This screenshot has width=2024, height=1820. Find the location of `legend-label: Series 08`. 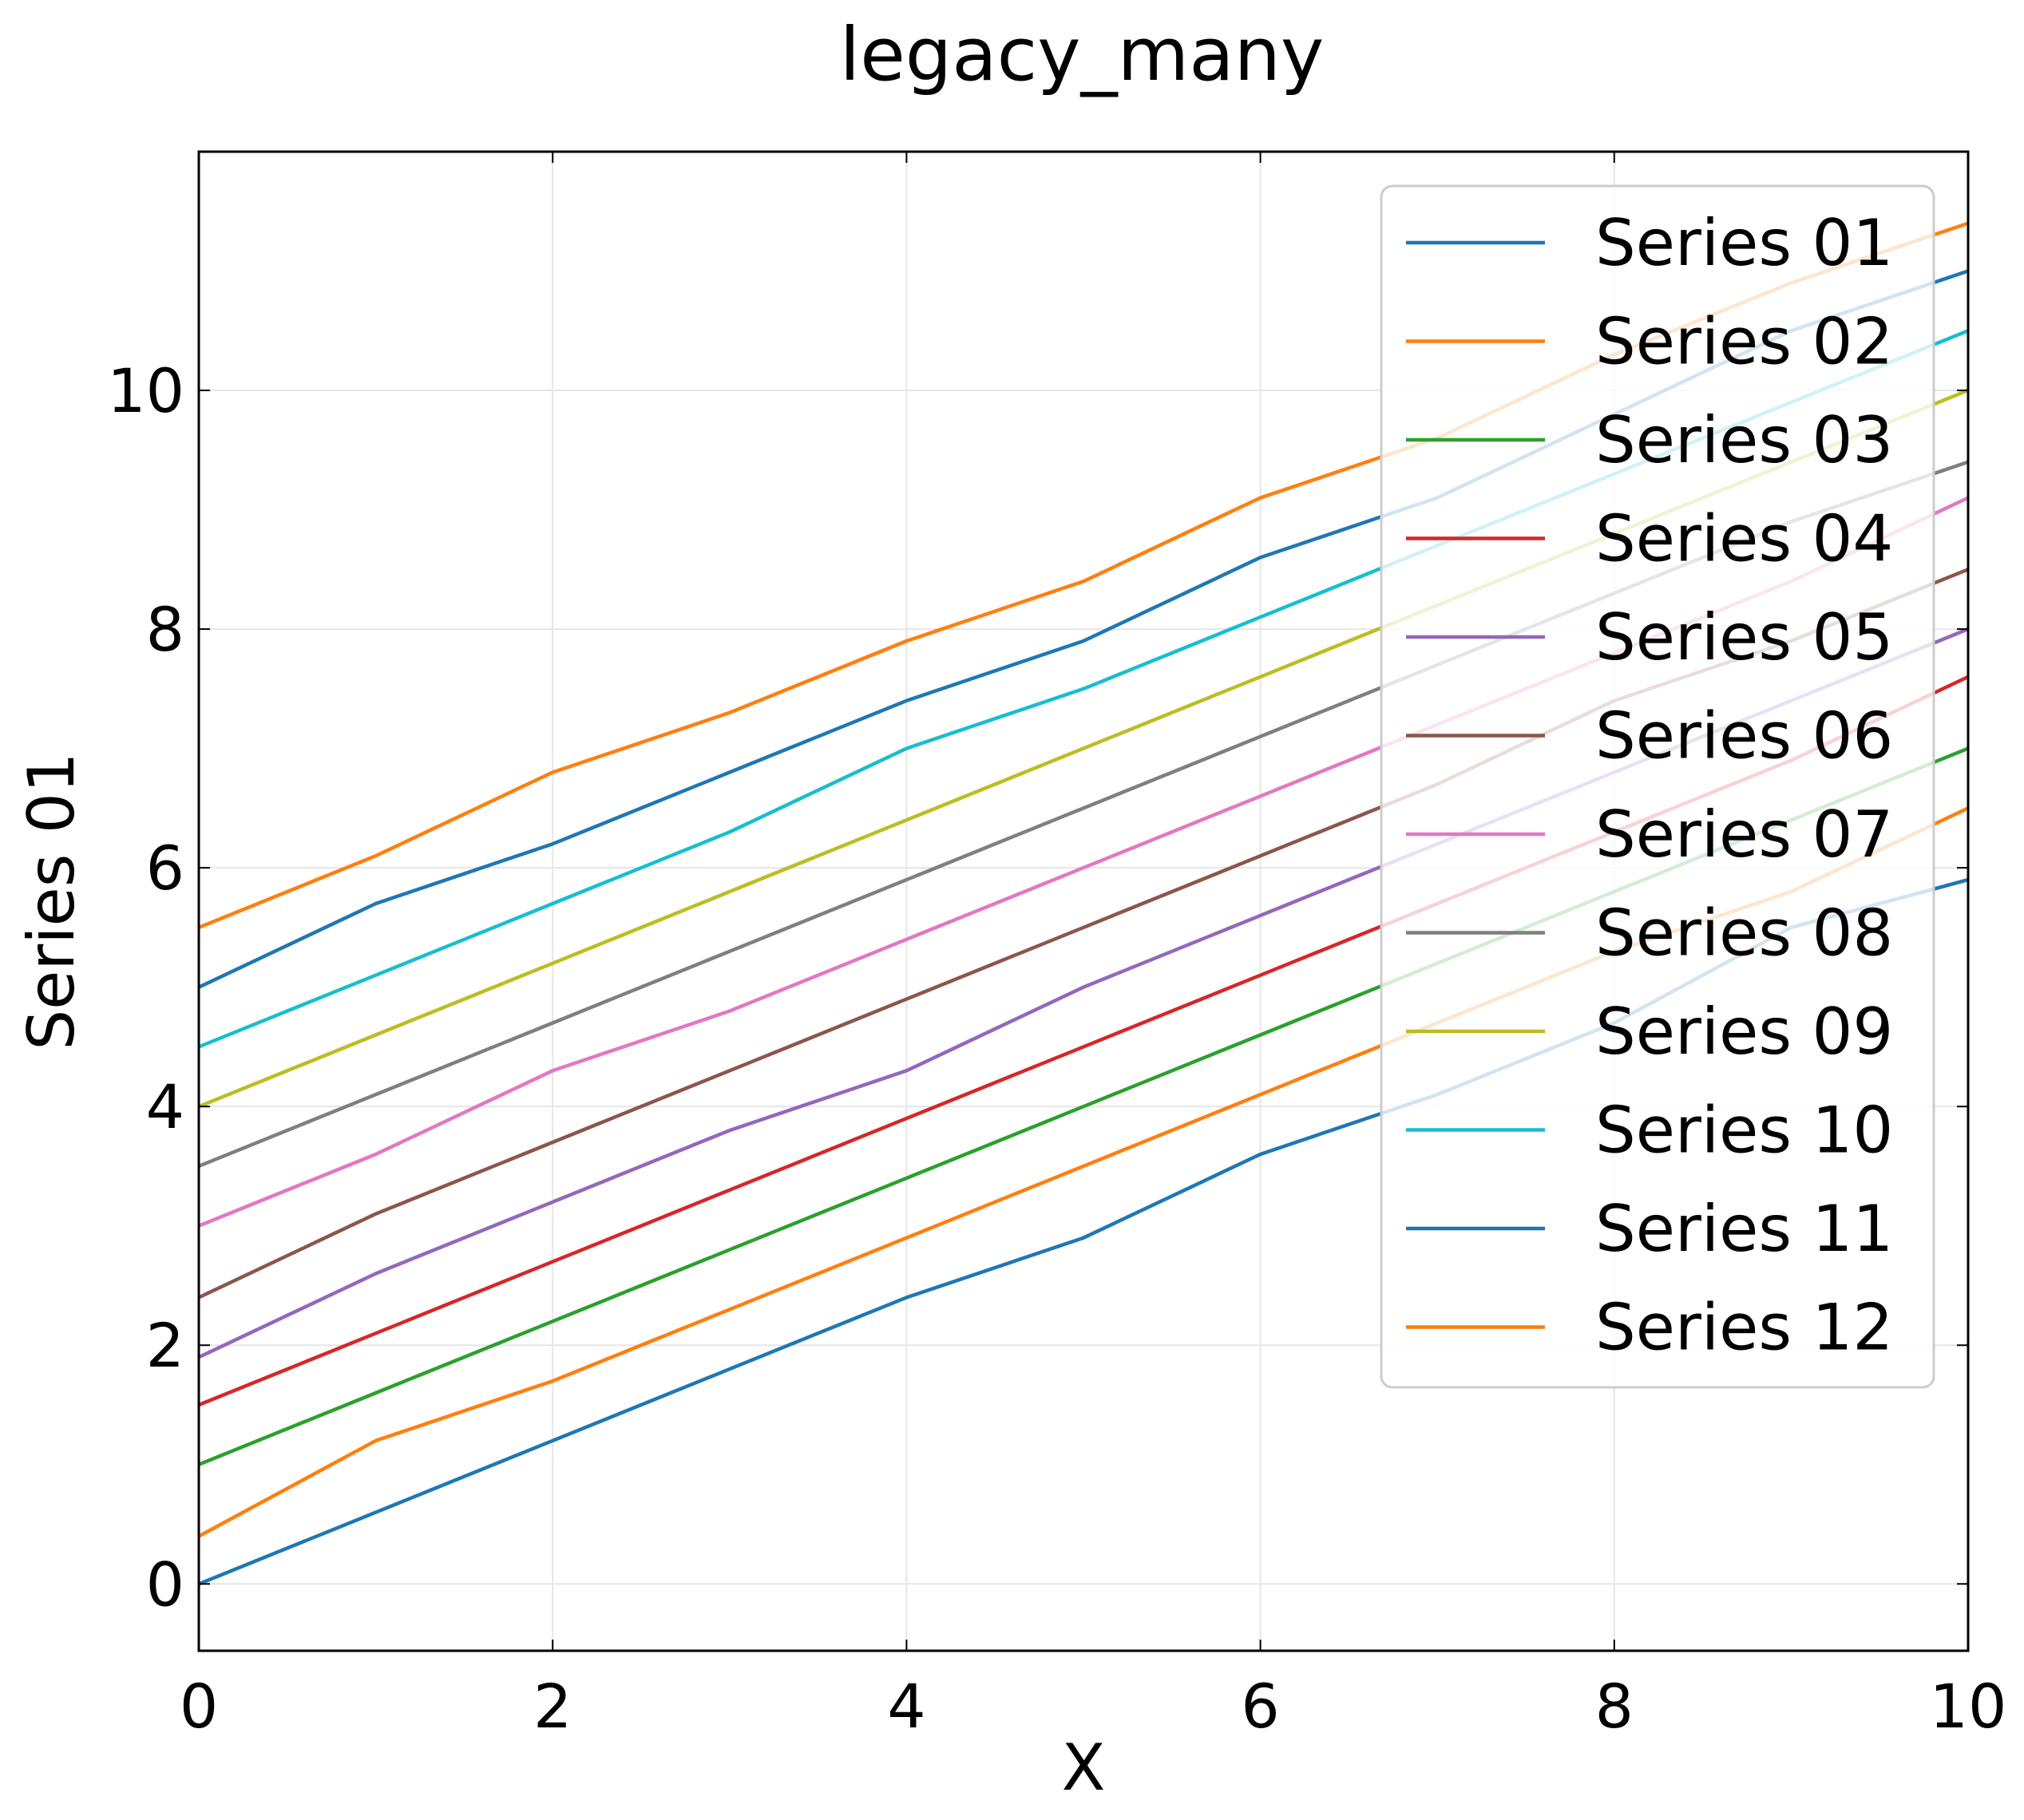

legend-label: Series 08 is located at coordinates (1744, 933).